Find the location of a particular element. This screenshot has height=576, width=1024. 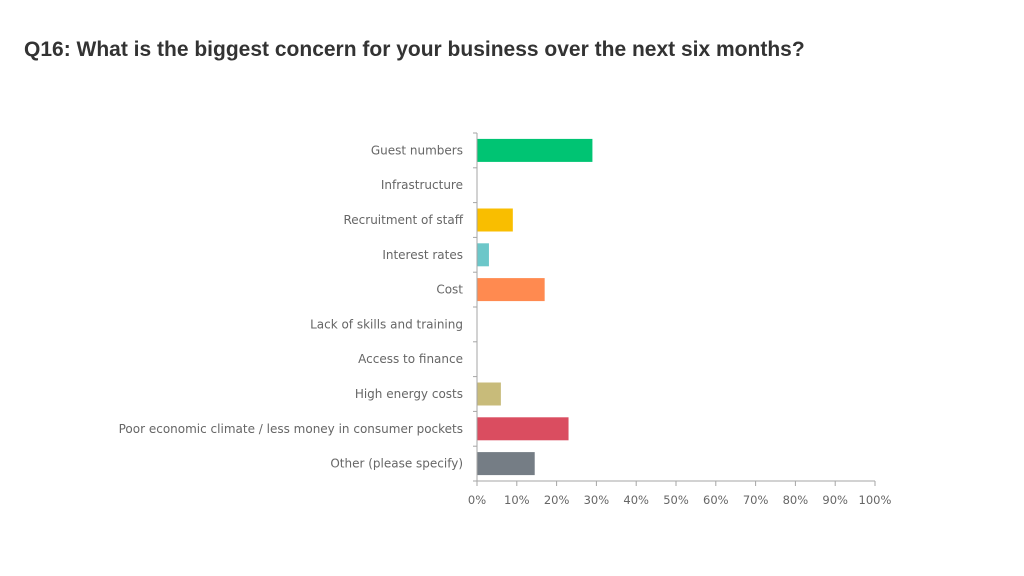

x-tick-label: 40% is located at coordinates (636, 500).